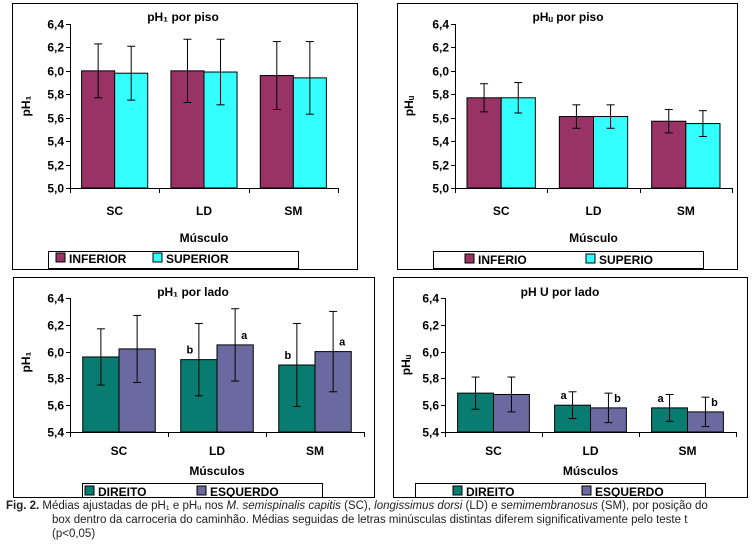  I want to click on y-axis-label: pHᵤ, so click(409, 105).